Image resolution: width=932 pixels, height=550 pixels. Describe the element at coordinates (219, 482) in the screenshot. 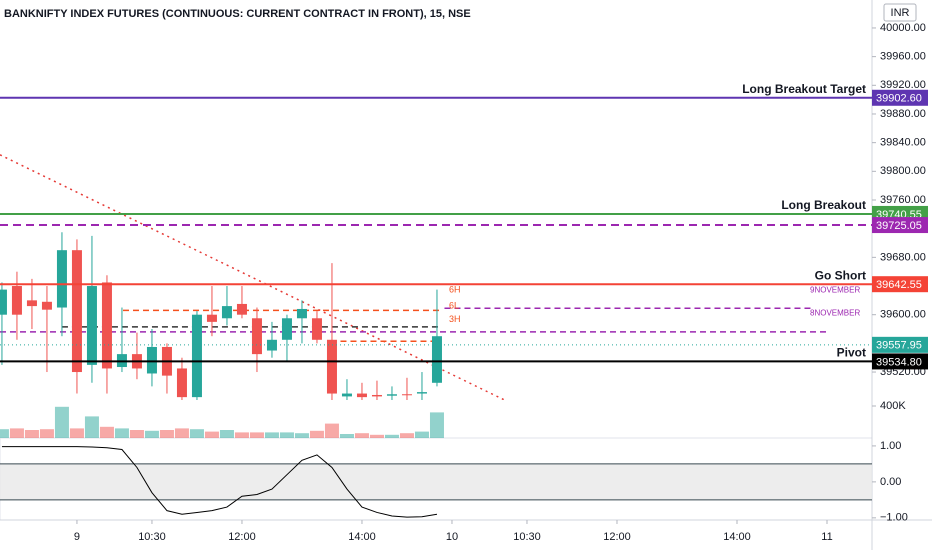

I see `oscillator-line` at that location.